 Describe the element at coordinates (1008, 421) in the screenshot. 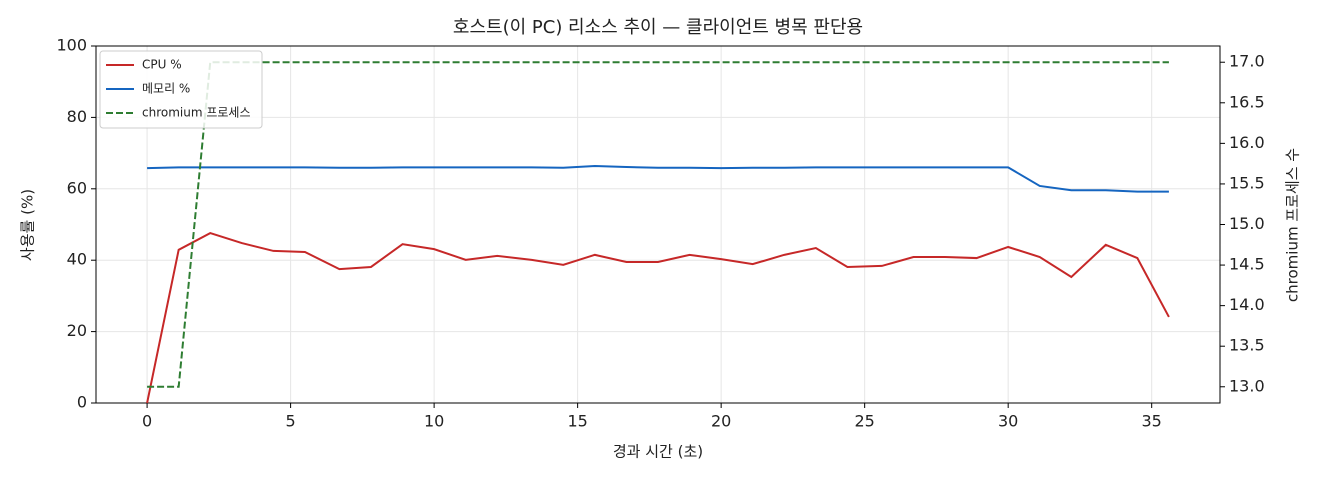

I see `x-tick-label: 30` at that location.